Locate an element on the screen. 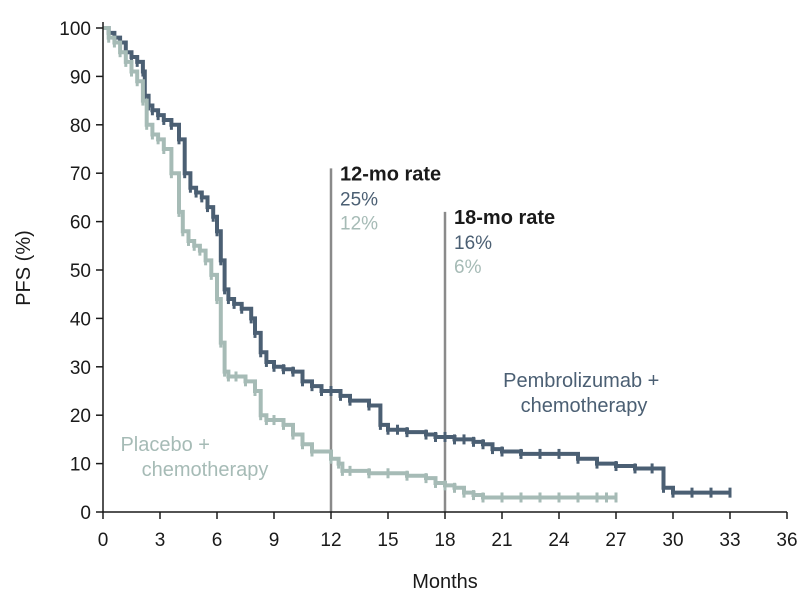 The image size is (802, 594). series-label-pembrolizumab-line2: chemotherapy is located at coordinates (584, 406).